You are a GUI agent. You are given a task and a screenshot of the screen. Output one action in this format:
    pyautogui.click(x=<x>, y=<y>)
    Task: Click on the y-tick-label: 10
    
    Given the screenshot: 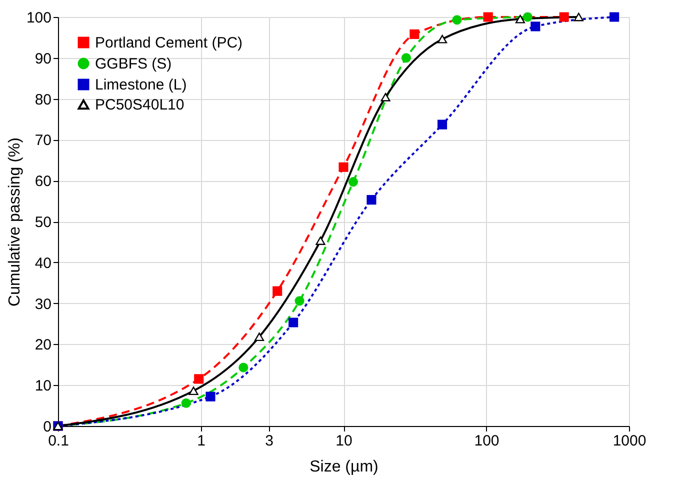 What is the action you would take?
    pyautogui.click(x=43, y=386)
    